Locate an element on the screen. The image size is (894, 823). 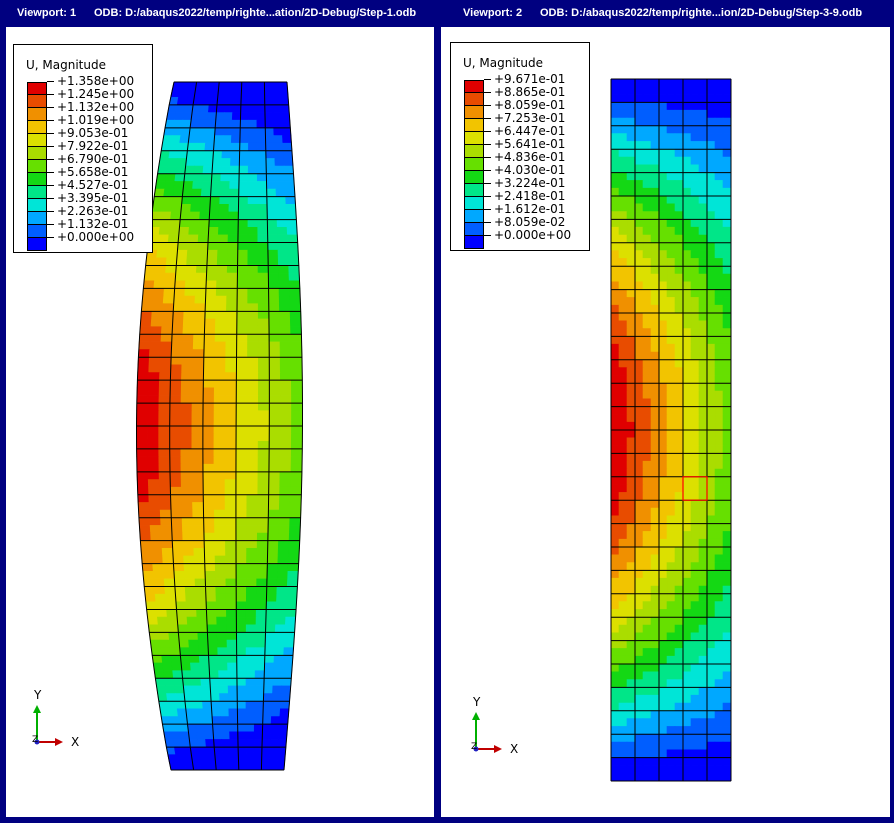
legend-value: +4.527e-01 is located at coordinates (90, 185).